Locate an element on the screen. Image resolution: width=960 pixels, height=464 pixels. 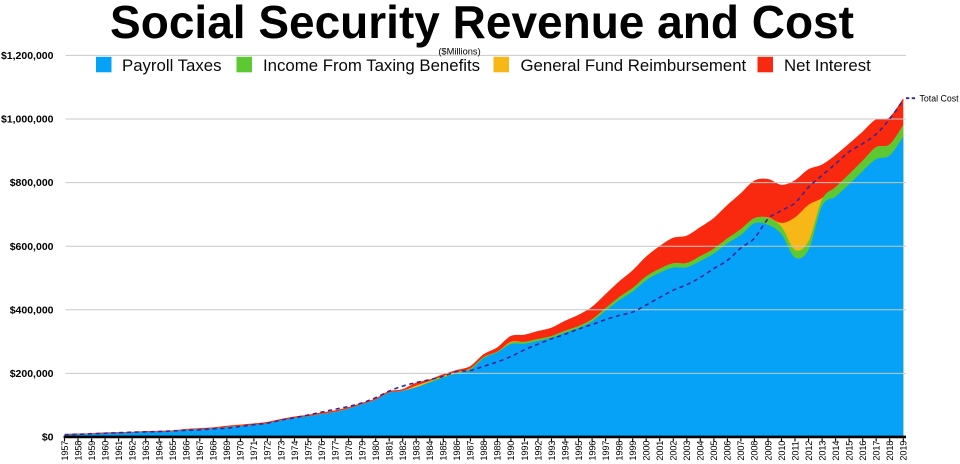
svg-text: 2005 is located at coordinates (714, 451).